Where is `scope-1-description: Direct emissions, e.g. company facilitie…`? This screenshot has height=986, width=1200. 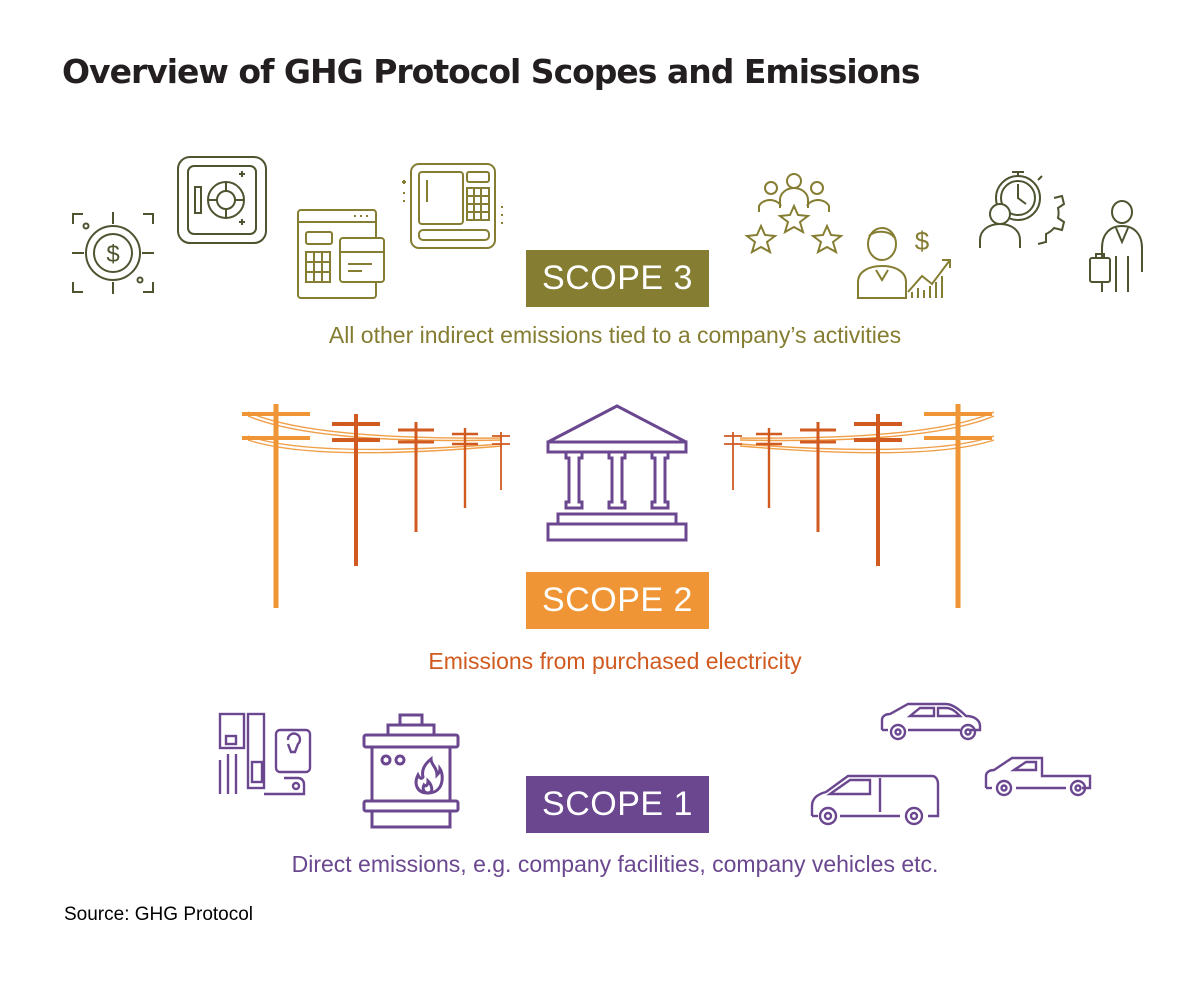 scope-1-description: Direct emissions, e.g. company facilitie… is located at coordinates (615, 864).